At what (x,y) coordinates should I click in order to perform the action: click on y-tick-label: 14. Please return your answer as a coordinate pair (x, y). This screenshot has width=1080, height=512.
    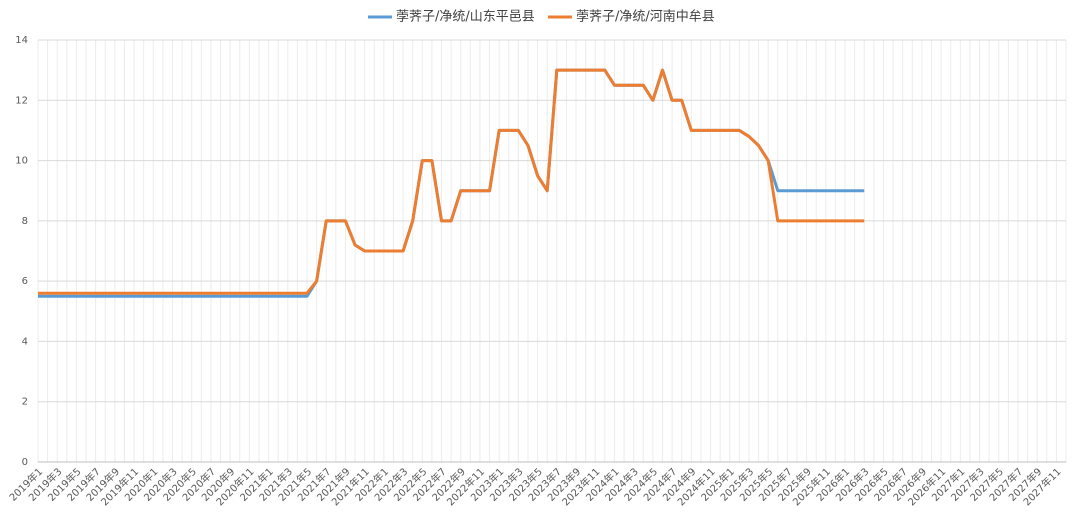
    Looking at the image, I should click on (21, 40).